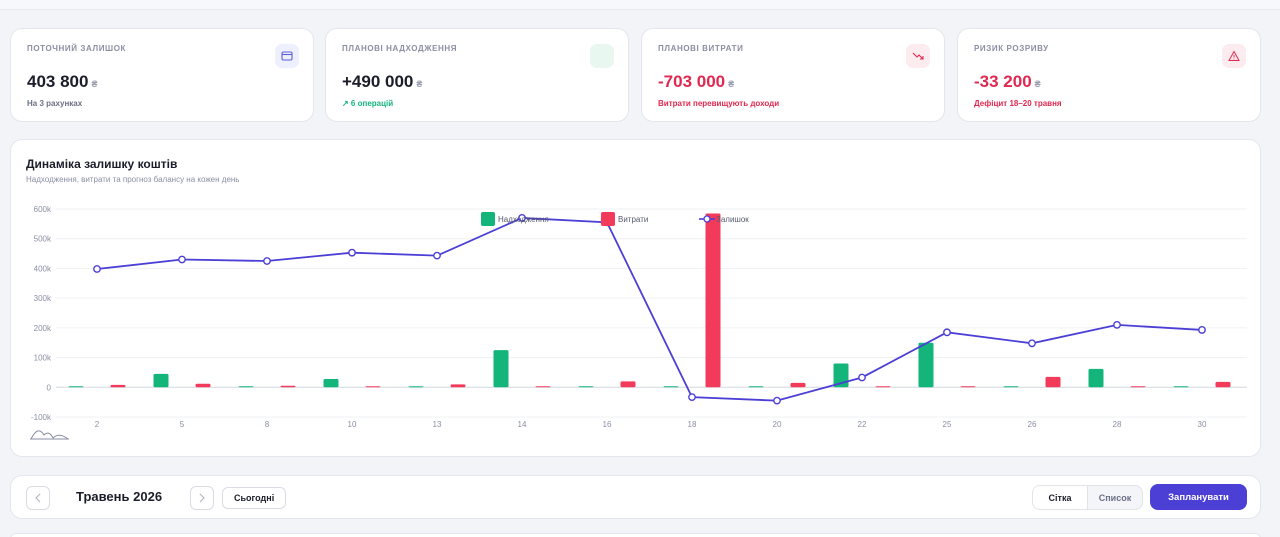 The image size is (1280, 537). I want to click on view-toggle: Сітка Список, so click(1087, 497).